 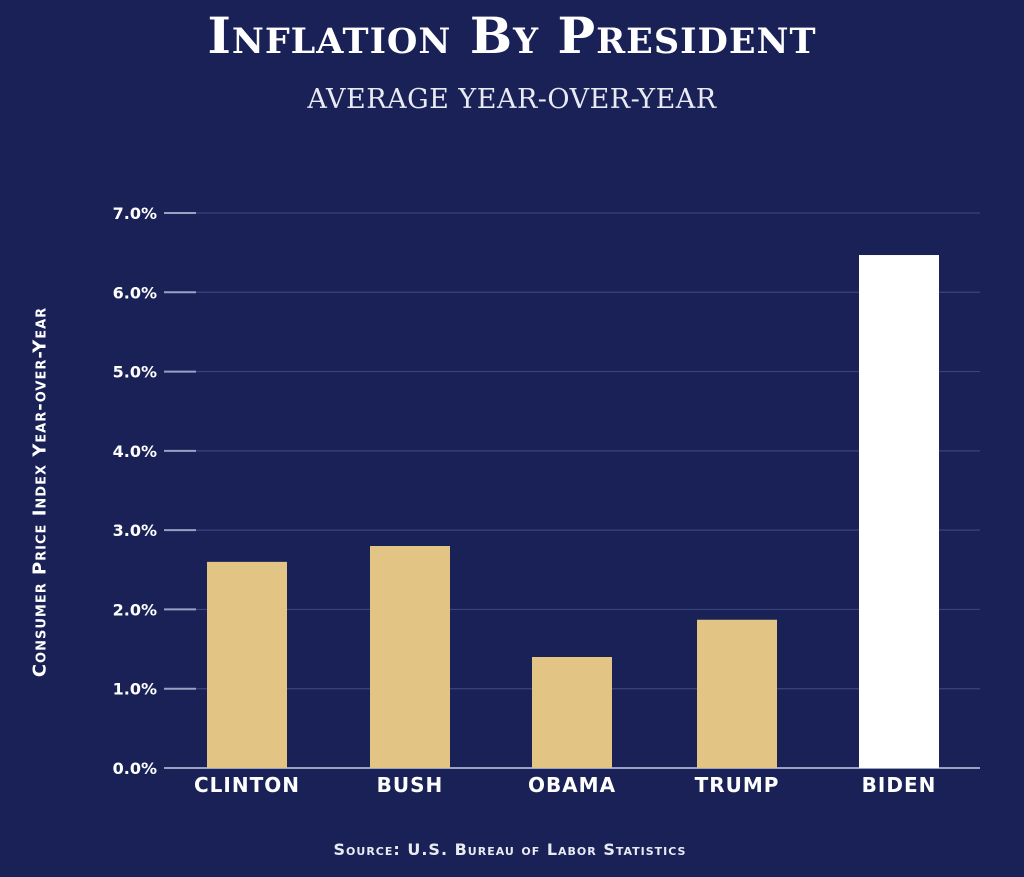 What do you see at coordinates (512, 35) in the screenshot?
I see `chart-title: Inflation By President` at bounding box center [512, 35].